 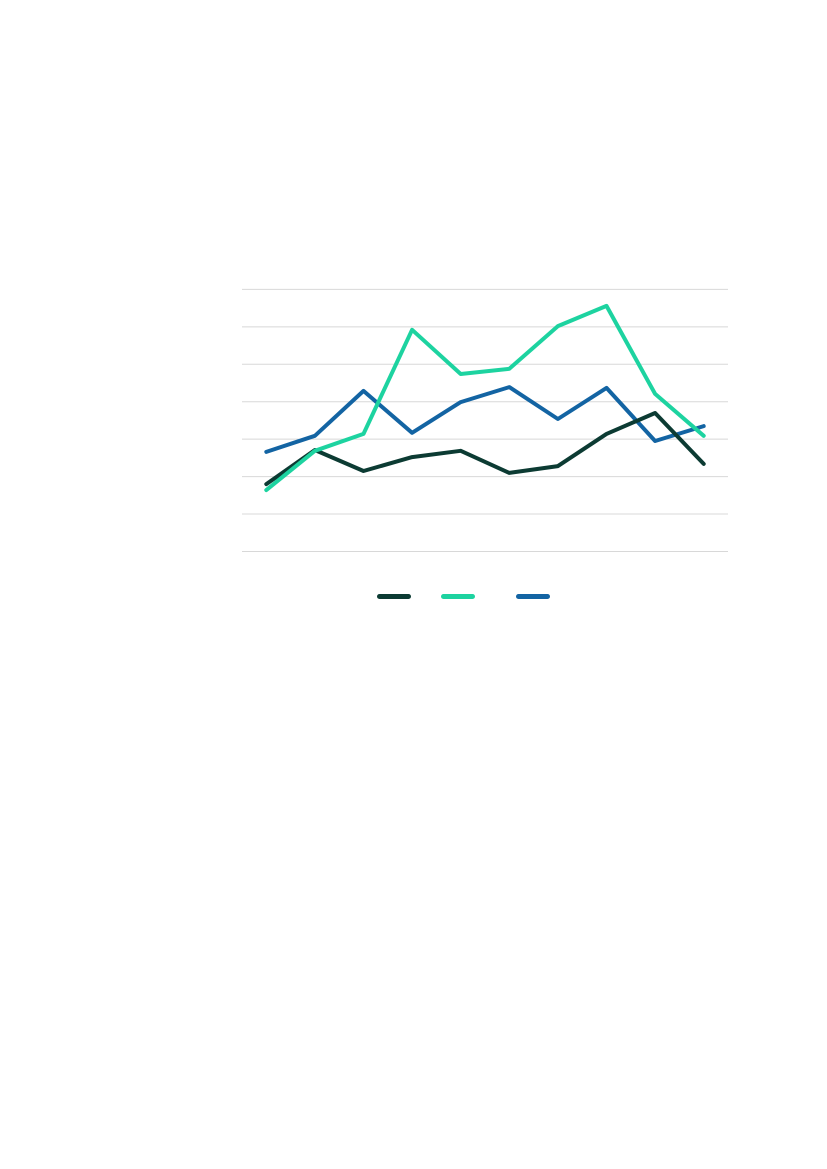 I want to click on series-line-1-series-1-dark-teal, so click(x=485, y=449).